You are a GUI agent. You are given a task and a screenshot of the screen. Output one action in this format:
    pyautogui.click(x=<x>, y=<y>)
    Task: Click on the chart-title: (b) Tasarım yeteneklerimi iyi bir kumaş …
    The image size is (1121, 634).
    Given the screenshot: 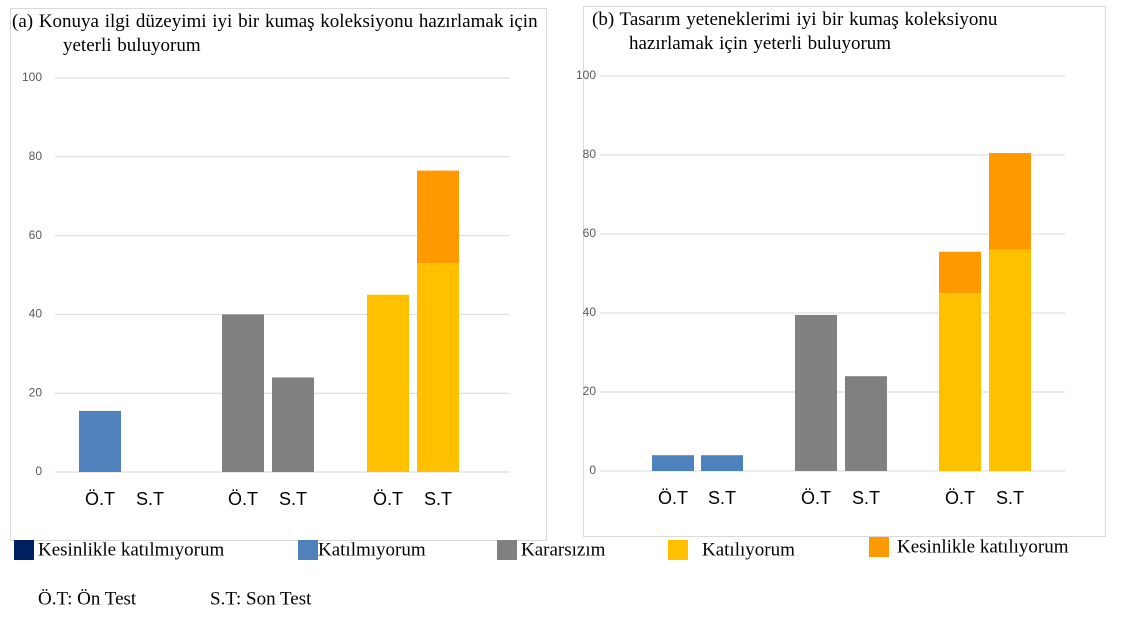 What is the action you would take?
    pyautogui.click(x=795, y=31)
    